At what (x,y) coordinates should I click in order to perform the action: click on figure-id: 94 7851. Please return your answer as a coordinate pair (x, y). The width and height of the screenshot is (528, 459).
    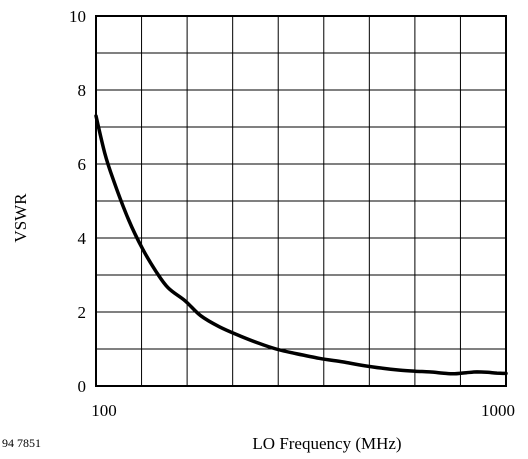
    Looking at the image, I should click on (21, 443).